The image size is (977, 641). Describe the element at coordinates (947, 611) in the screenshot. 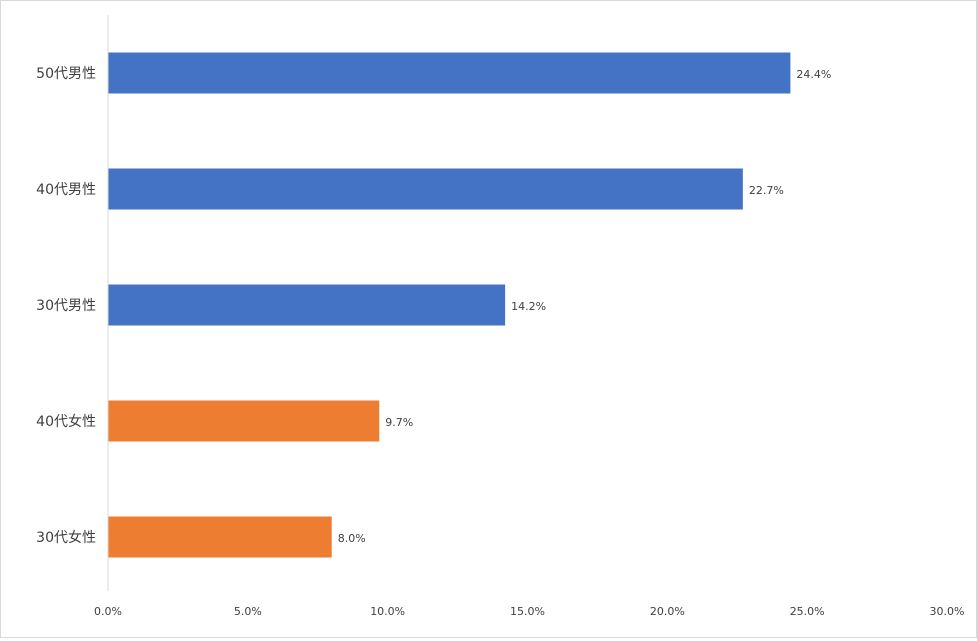

I see `x-tick-label: 30.0%` at that location.